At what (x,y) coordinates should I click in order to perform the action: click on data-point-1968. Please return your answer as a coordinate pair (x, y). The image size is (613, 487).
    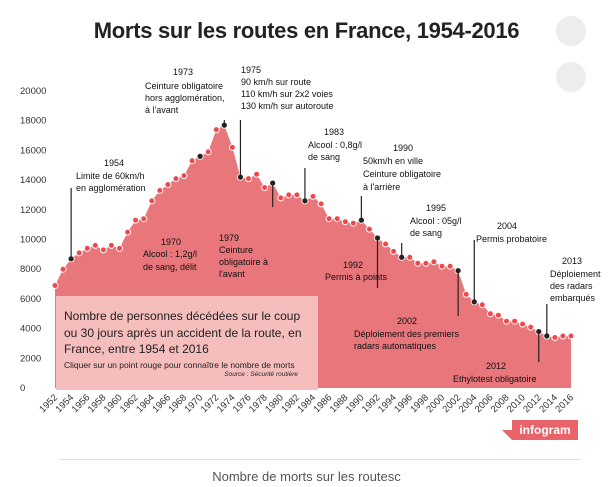
    Looking at the image, I should click on (184, 176).